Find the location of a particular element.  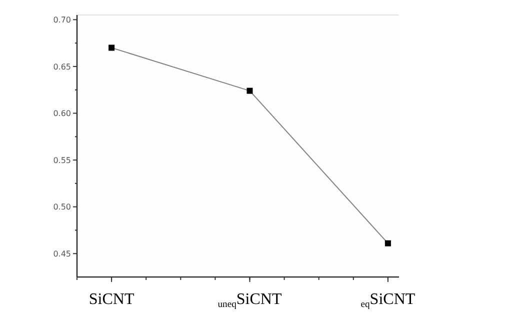

y-tick-label: 0.65 is located at coordinates (62, 67).